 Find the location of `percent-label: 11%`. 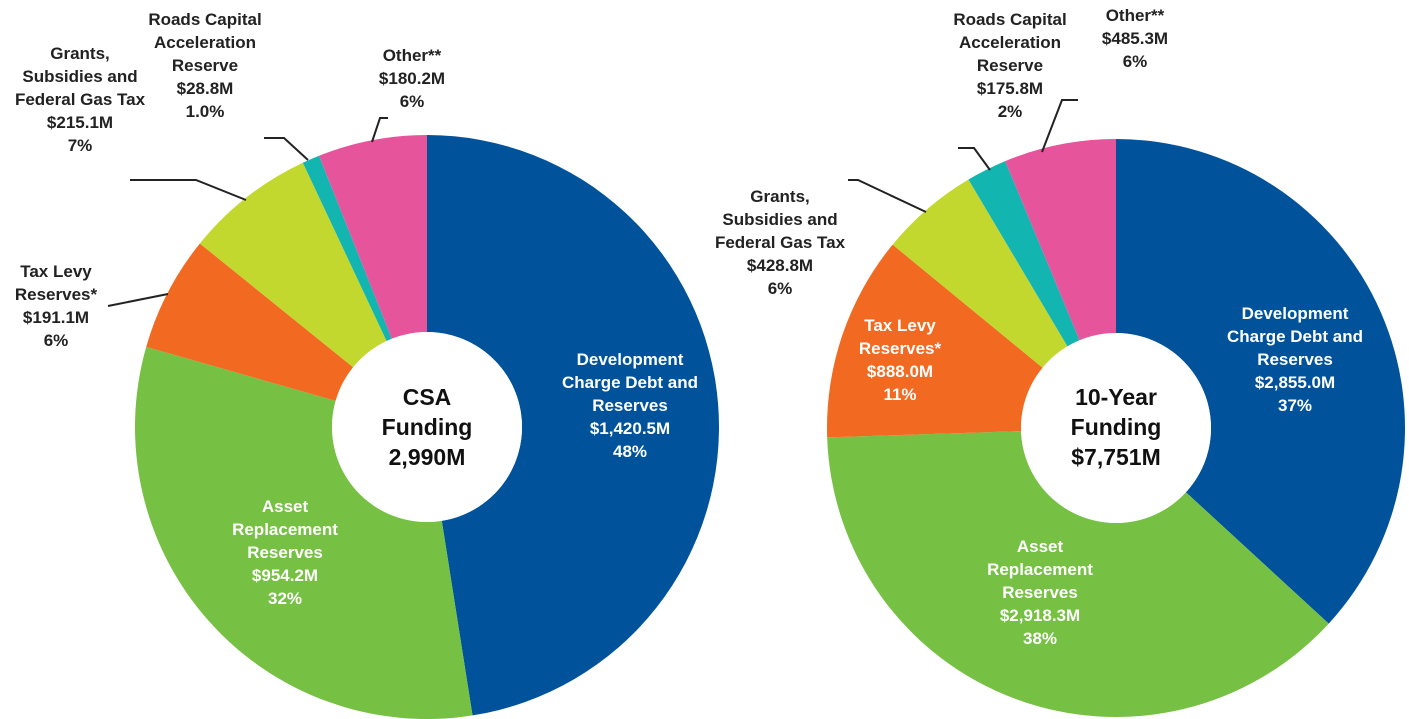

percent-label: 11% is located at coordinates (900, 394).